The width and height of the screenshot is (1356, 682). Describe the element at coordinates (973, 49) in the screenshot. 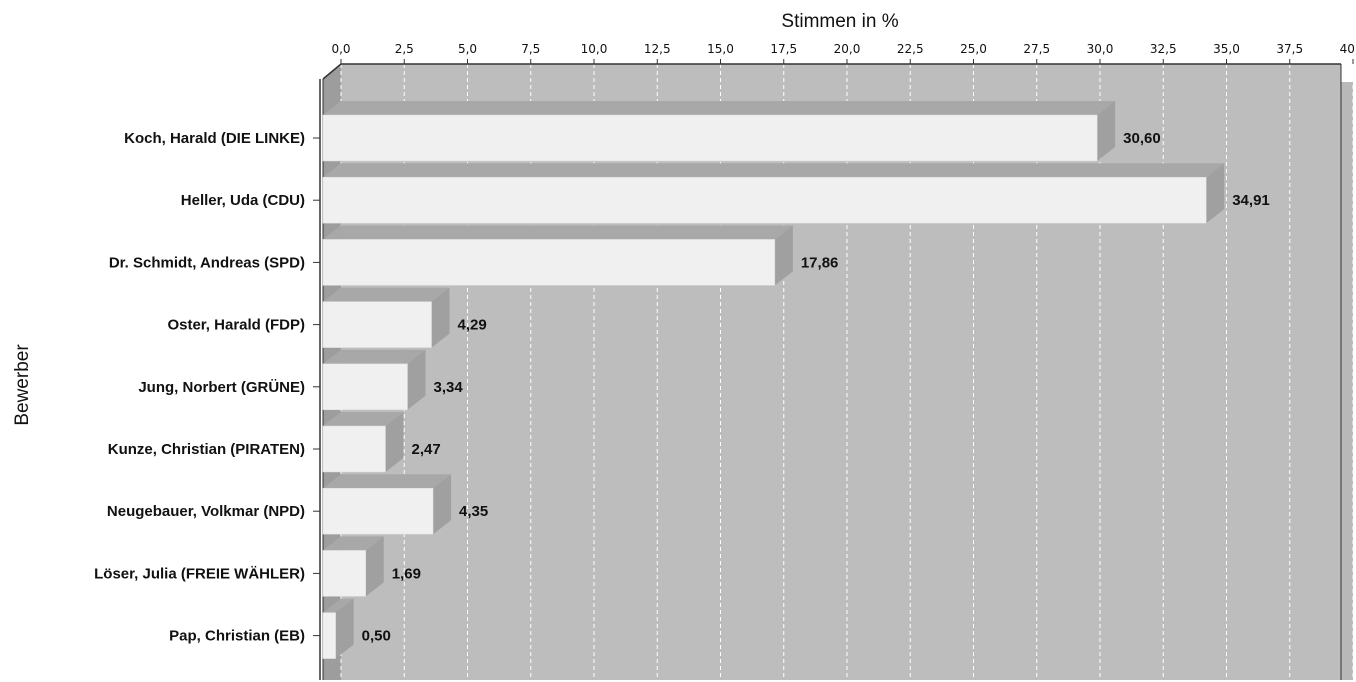

I see `x-tick-label: 25,0` at that location.